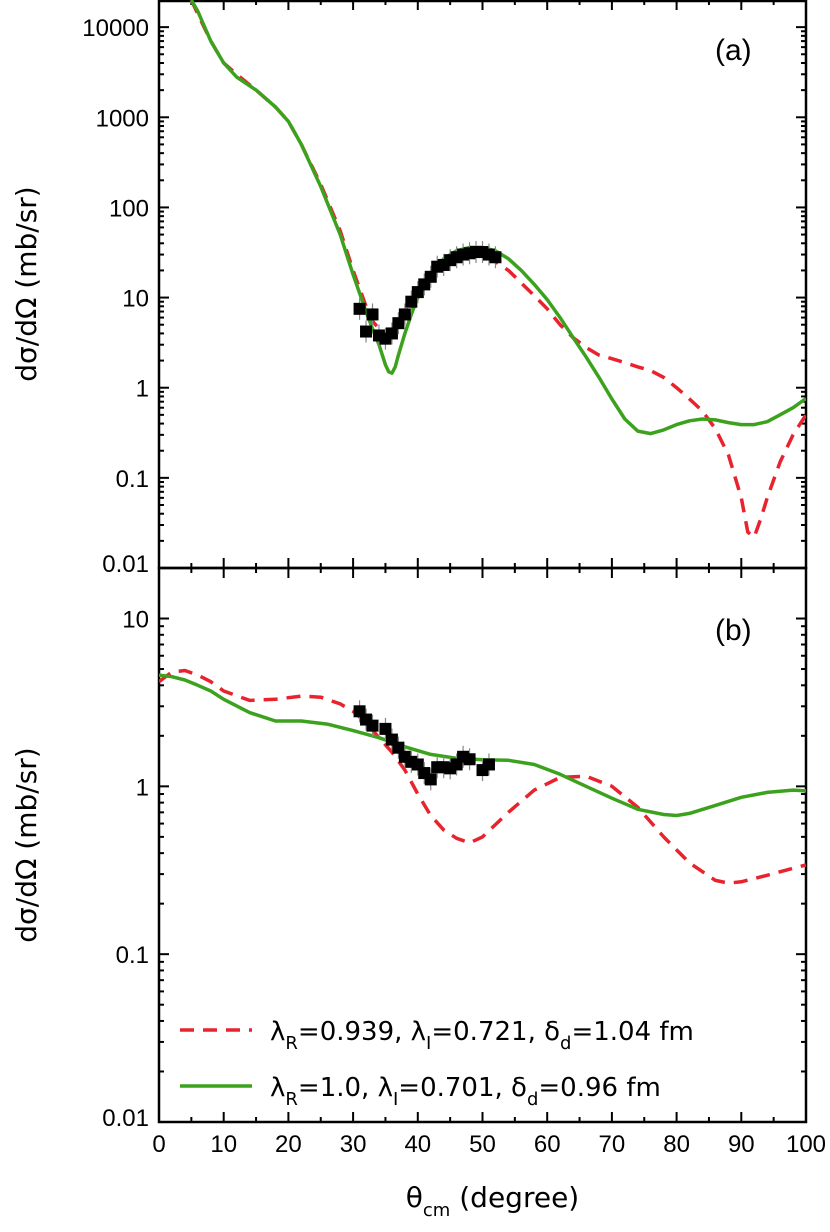  I want to click on x-tick-label: 50, so click(482, 1144).